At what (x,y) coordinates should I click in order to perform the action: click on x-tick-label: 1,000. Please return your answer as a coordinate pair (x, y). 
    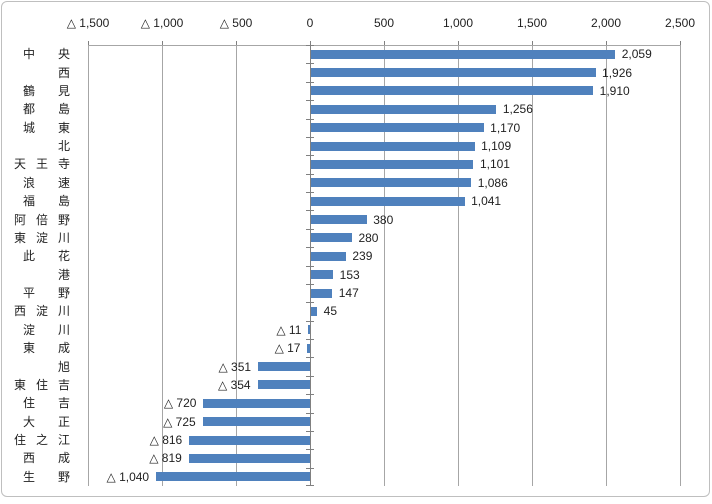
    Looking at the image, I should click on (458, 23).